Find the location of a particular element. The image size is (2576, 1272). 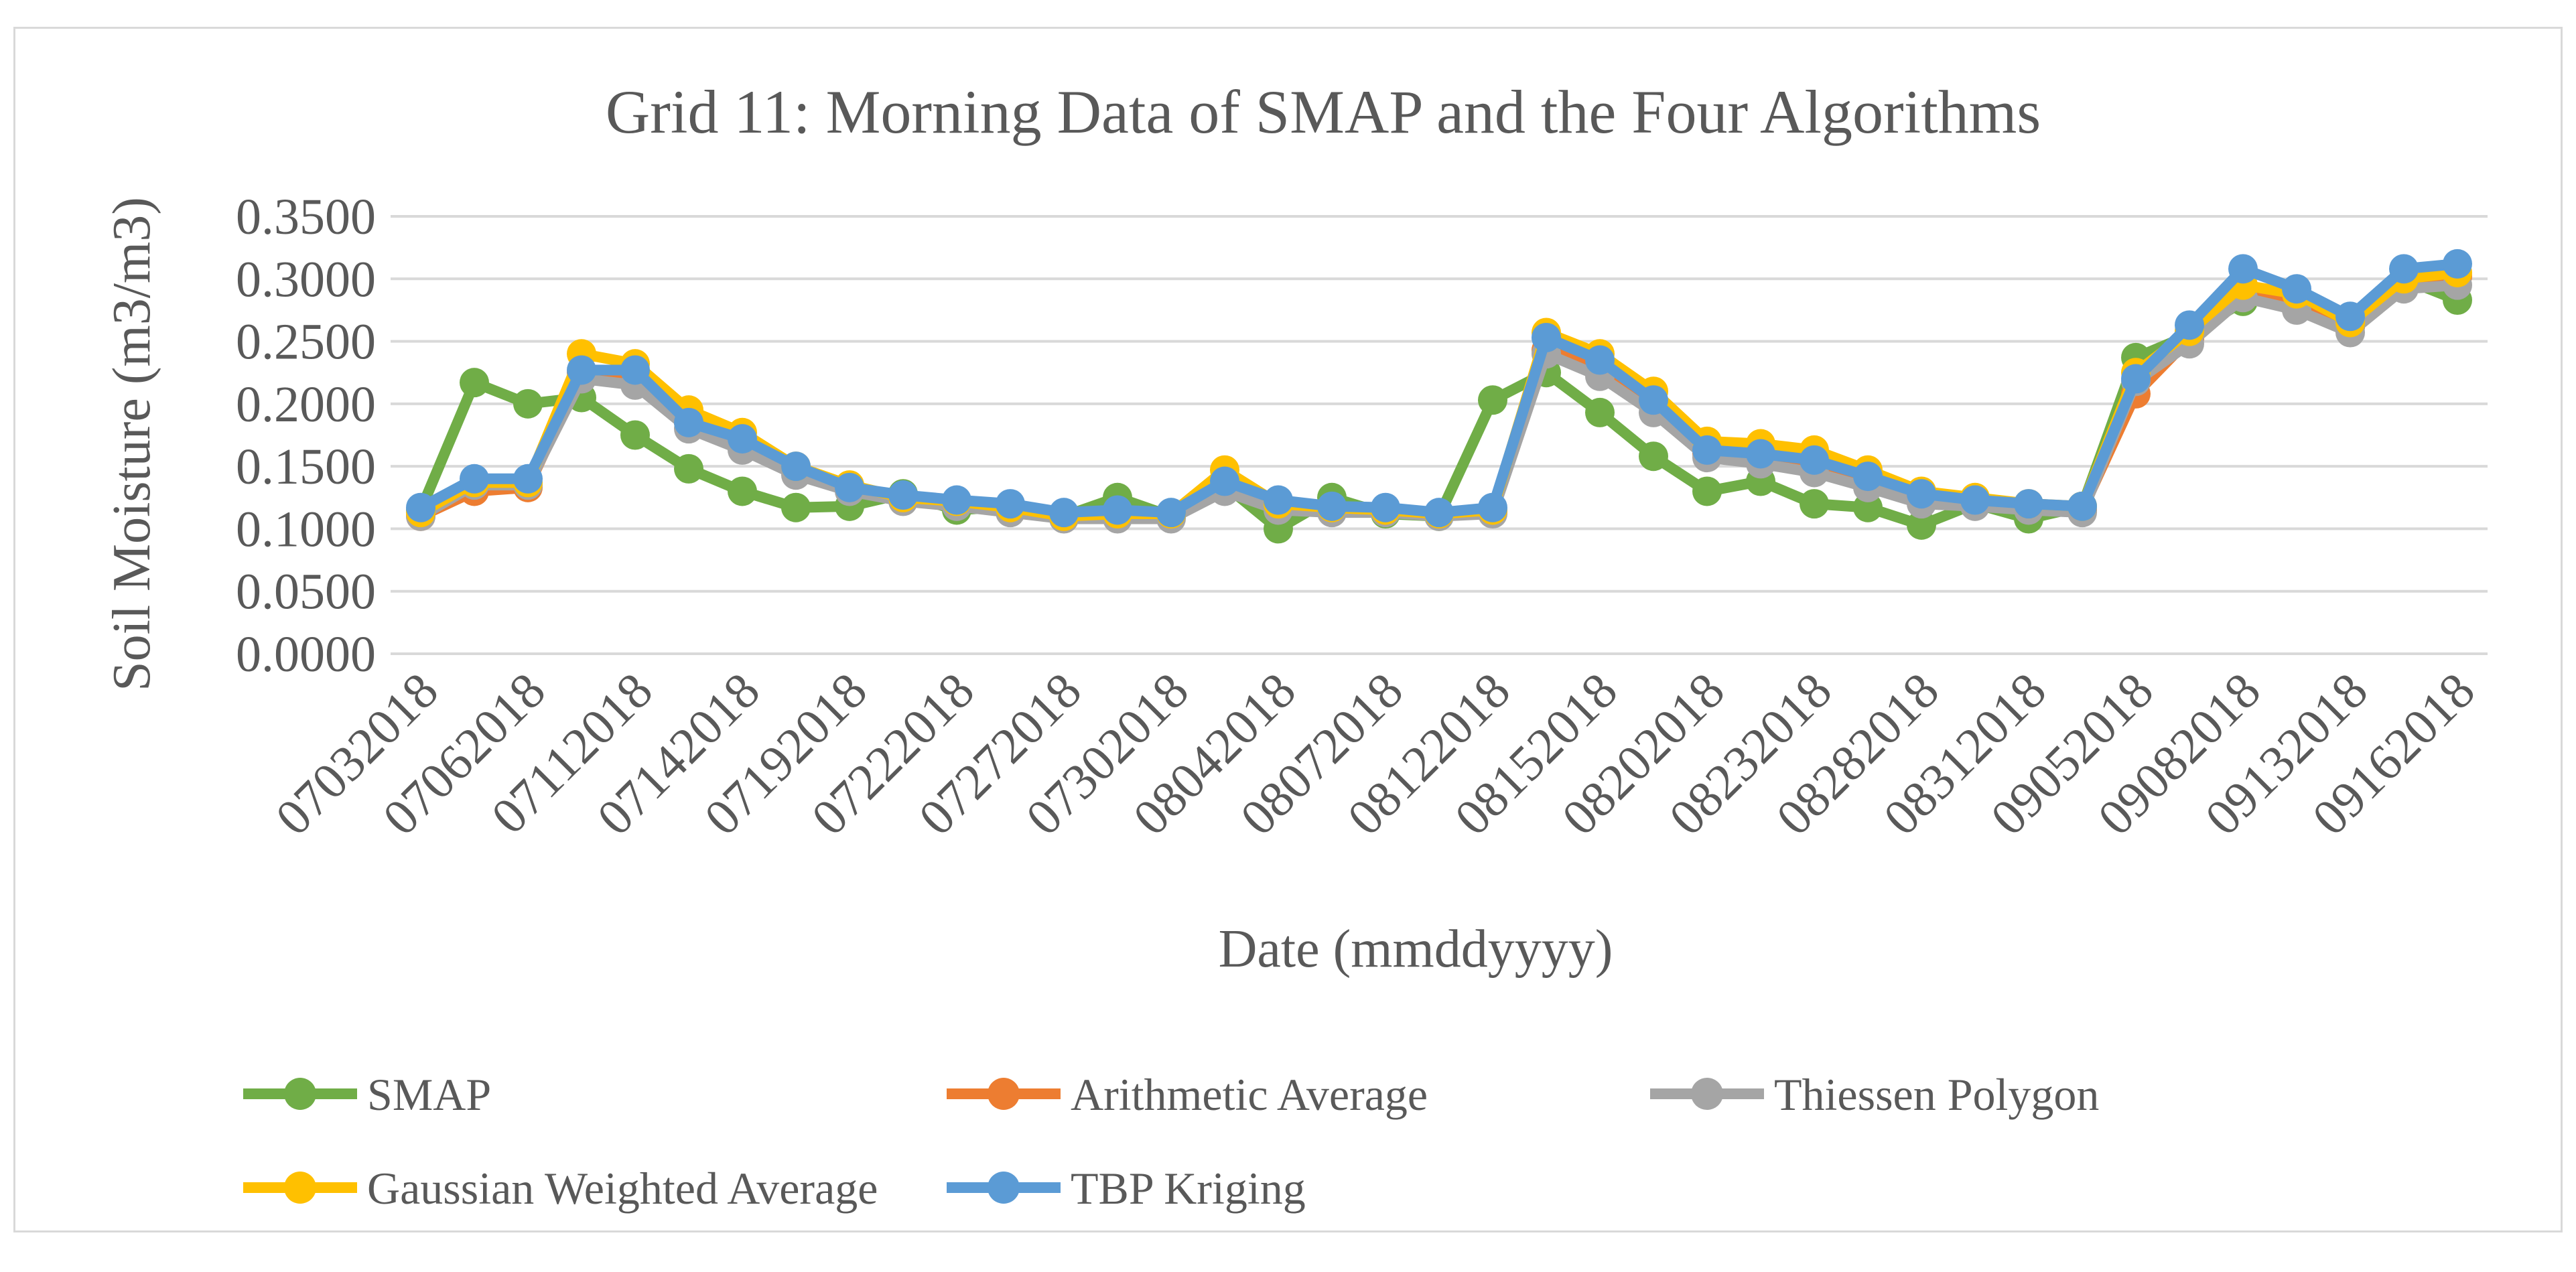

legend-item: Thiessen Polygon is located at coordinates (1875, 1094).